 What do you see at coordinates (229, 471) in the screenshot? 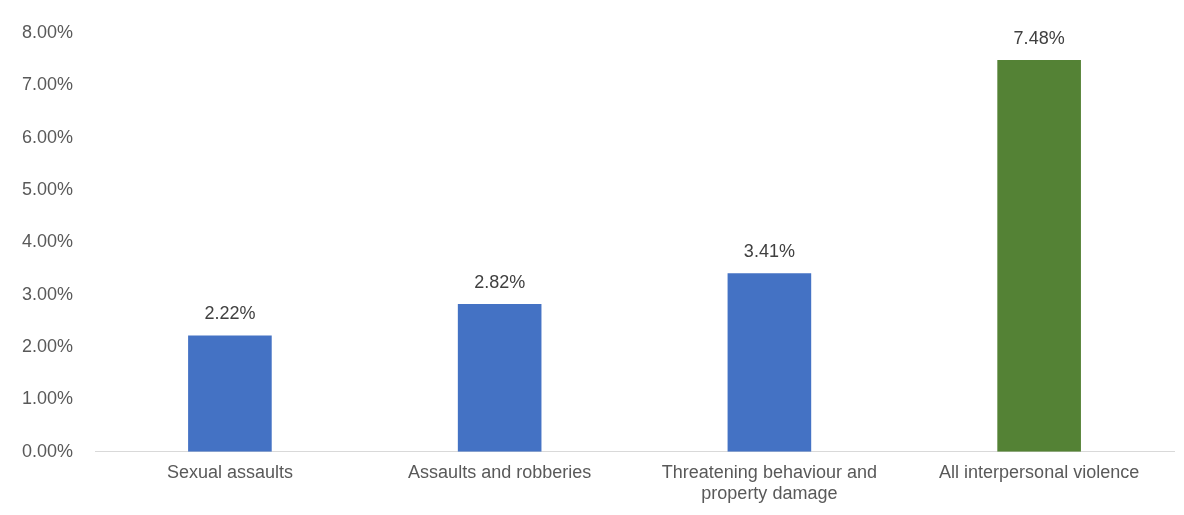
I see `x-tick-label: Sexual assaults` at bounding box center [229, 471].